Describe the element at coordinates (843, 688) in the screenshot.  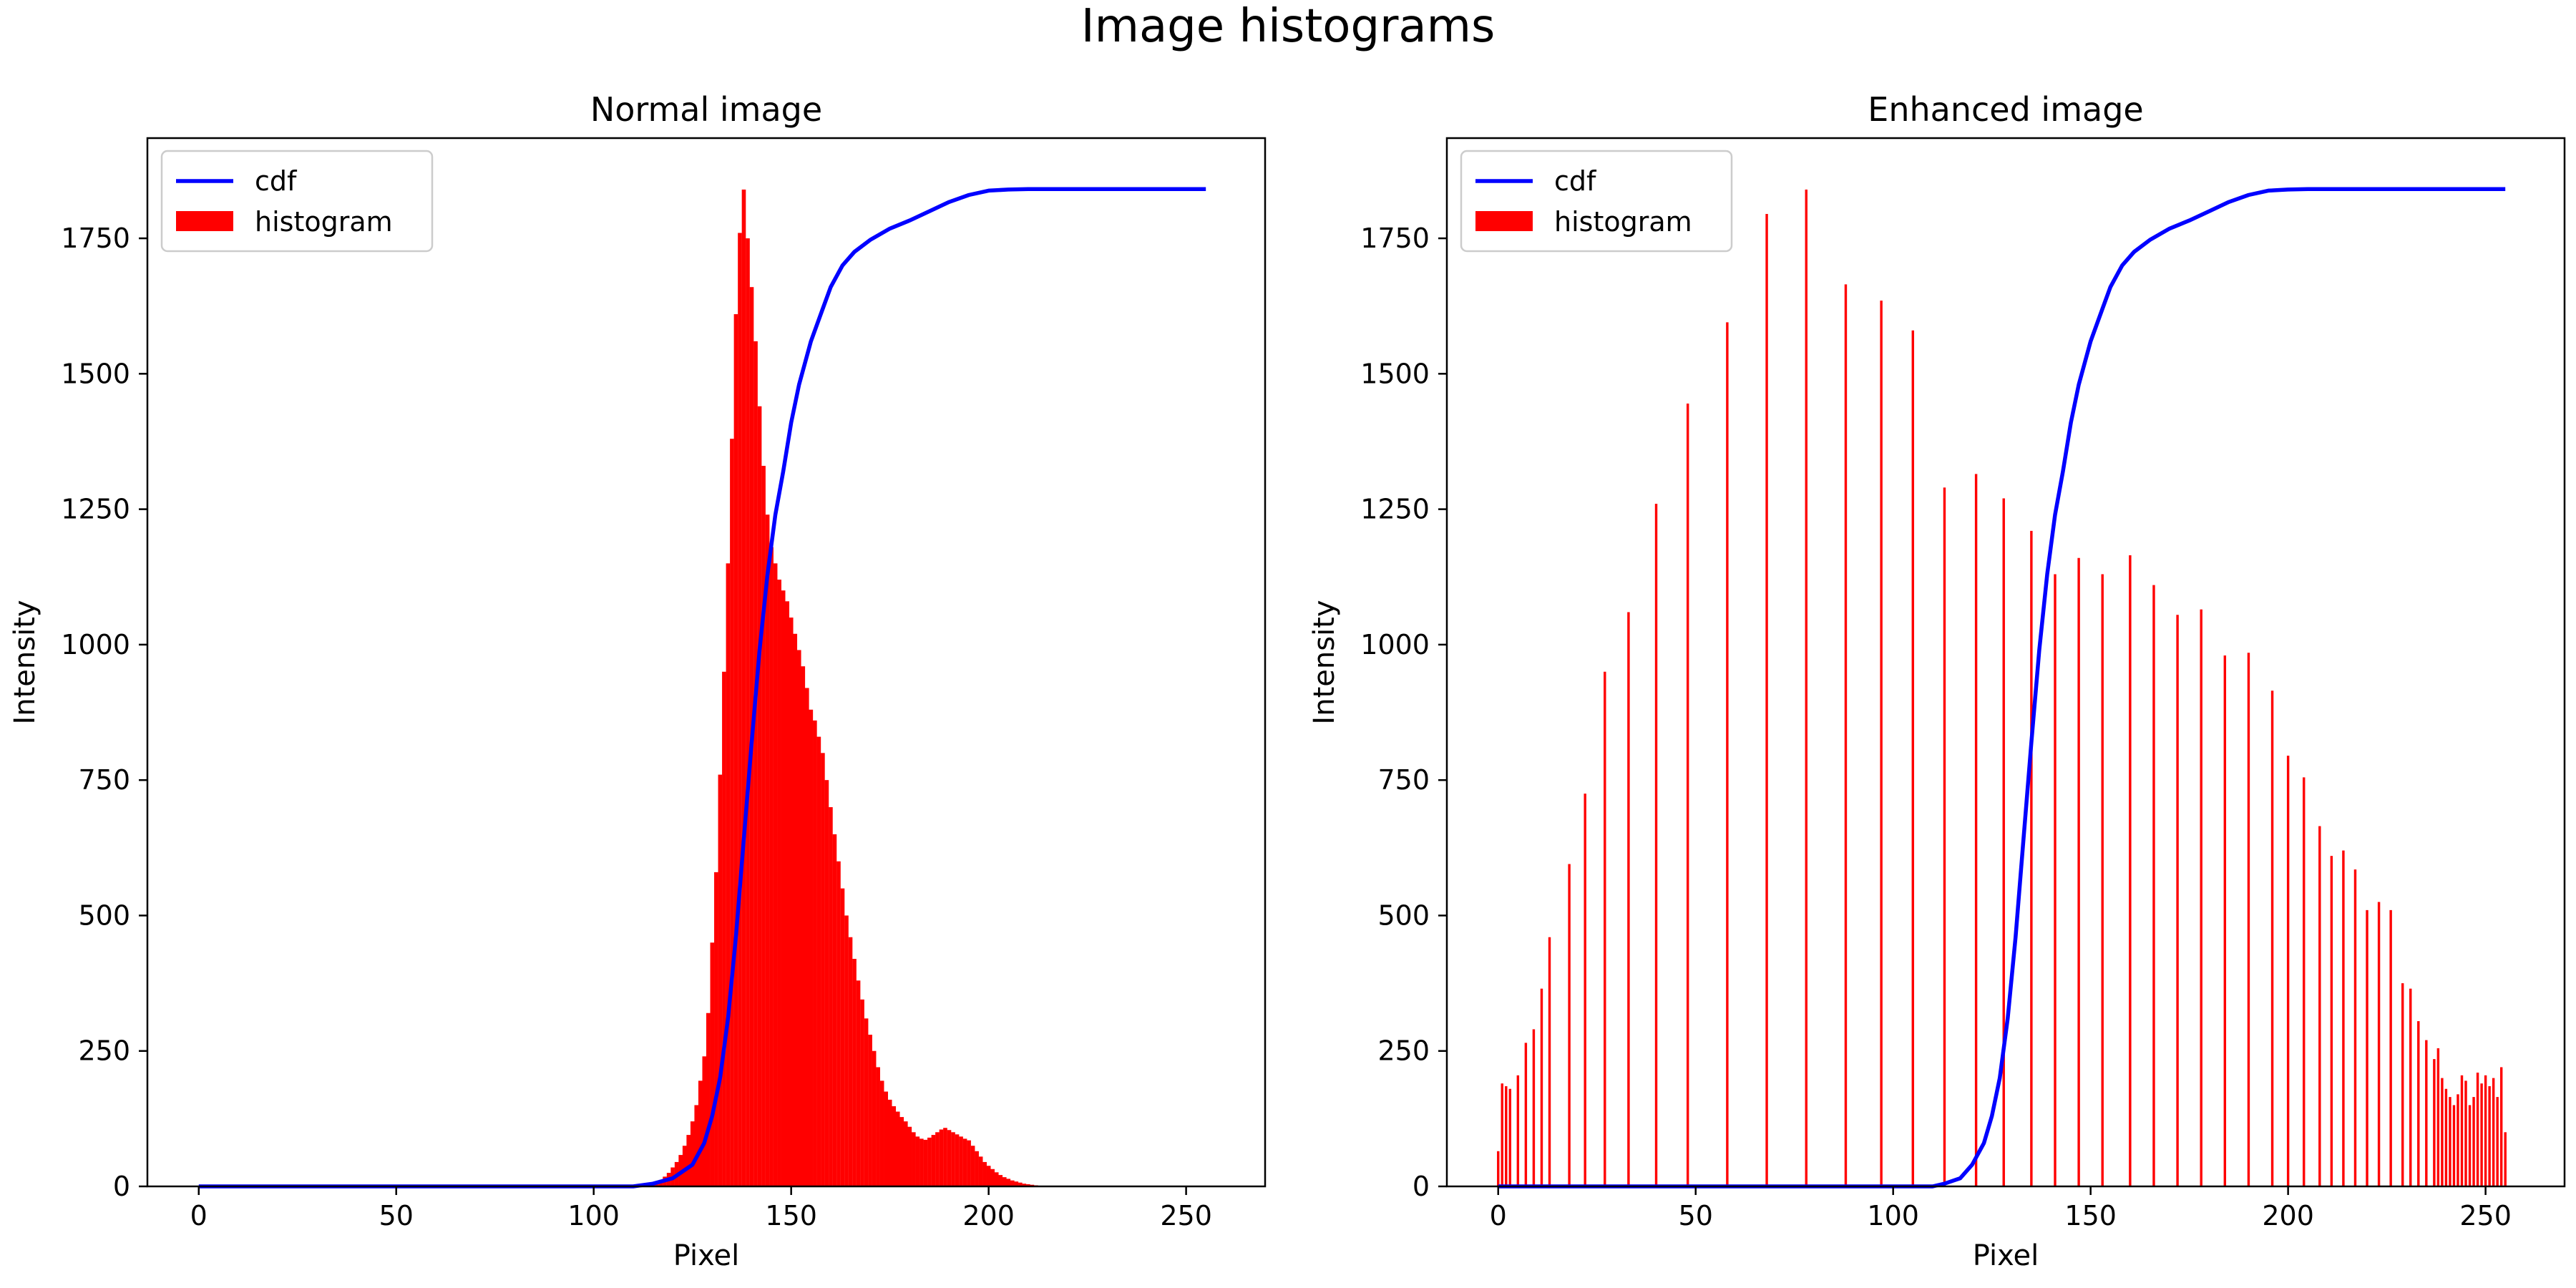
I see `histogram-bars` at that location.